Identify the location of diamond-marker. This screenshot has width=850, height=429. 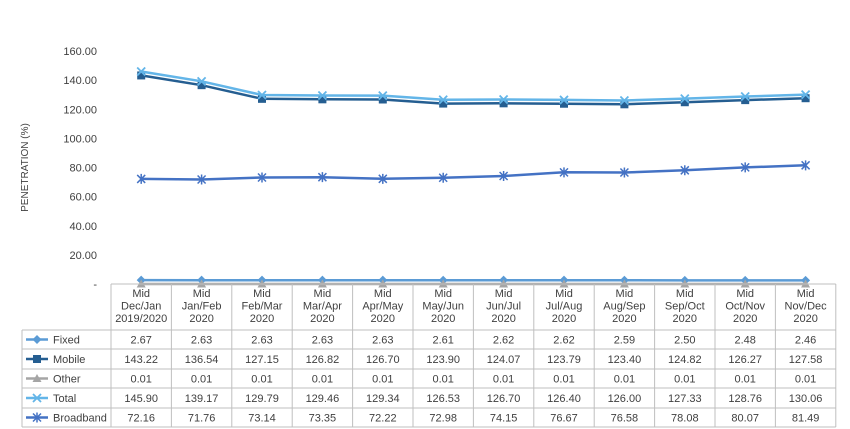
(37, 339).